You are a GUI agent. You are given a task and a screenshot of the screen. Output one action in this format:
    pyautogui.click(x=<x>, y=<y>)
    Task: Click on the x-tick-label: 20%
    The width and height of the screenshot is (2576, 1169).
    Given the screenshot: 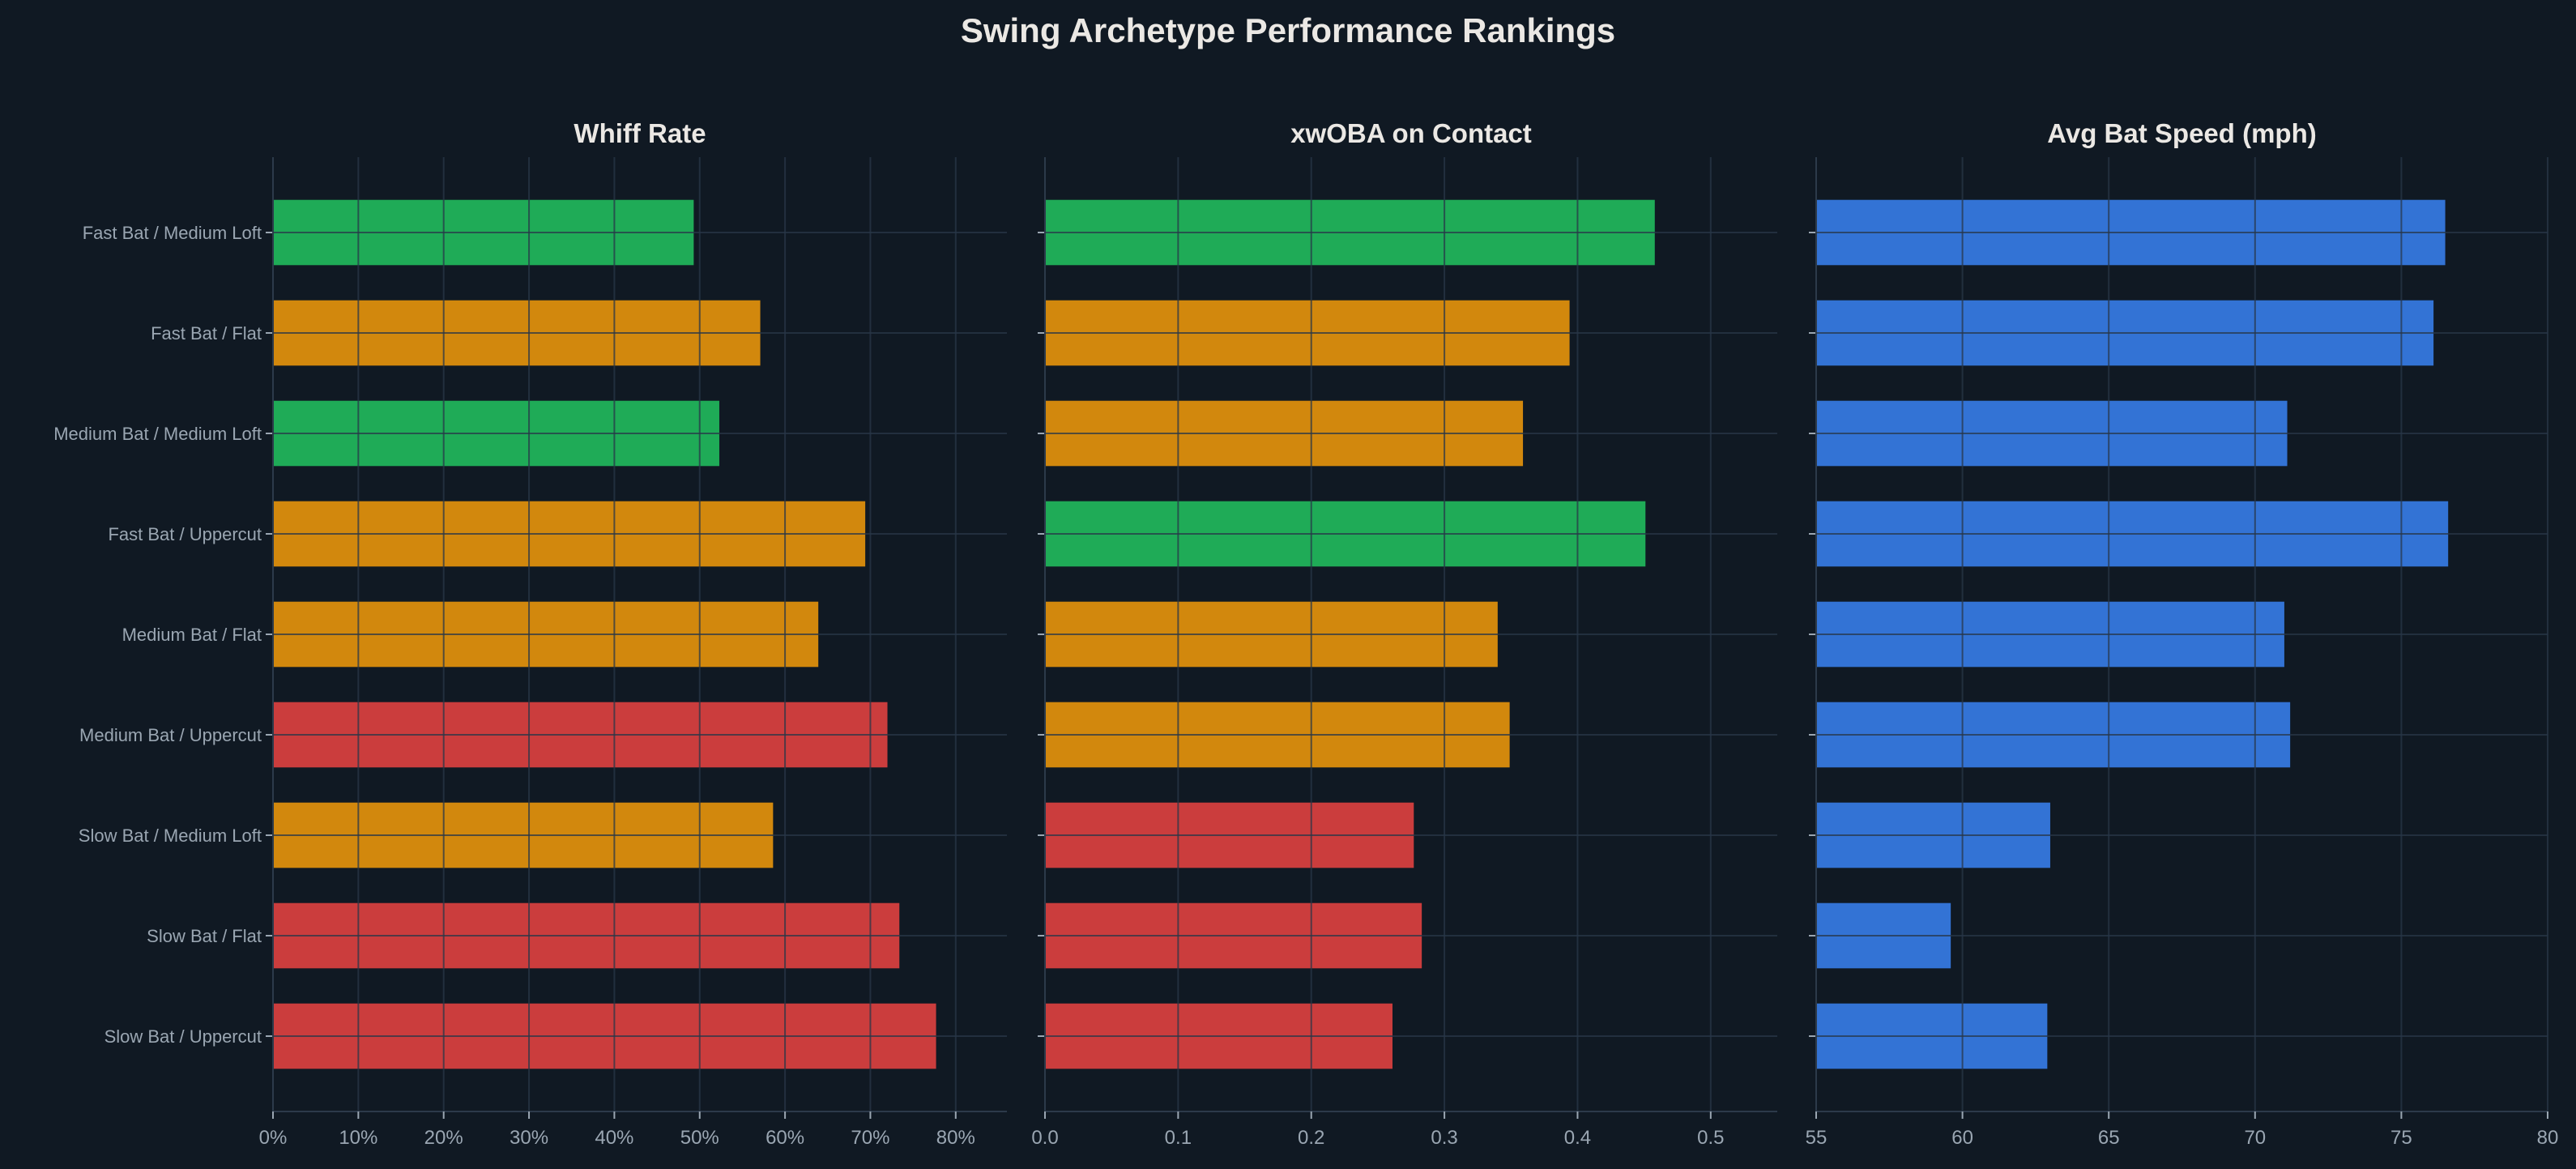 What is the action you would take?
    pyautogui.click(x=443, y=1138)
    